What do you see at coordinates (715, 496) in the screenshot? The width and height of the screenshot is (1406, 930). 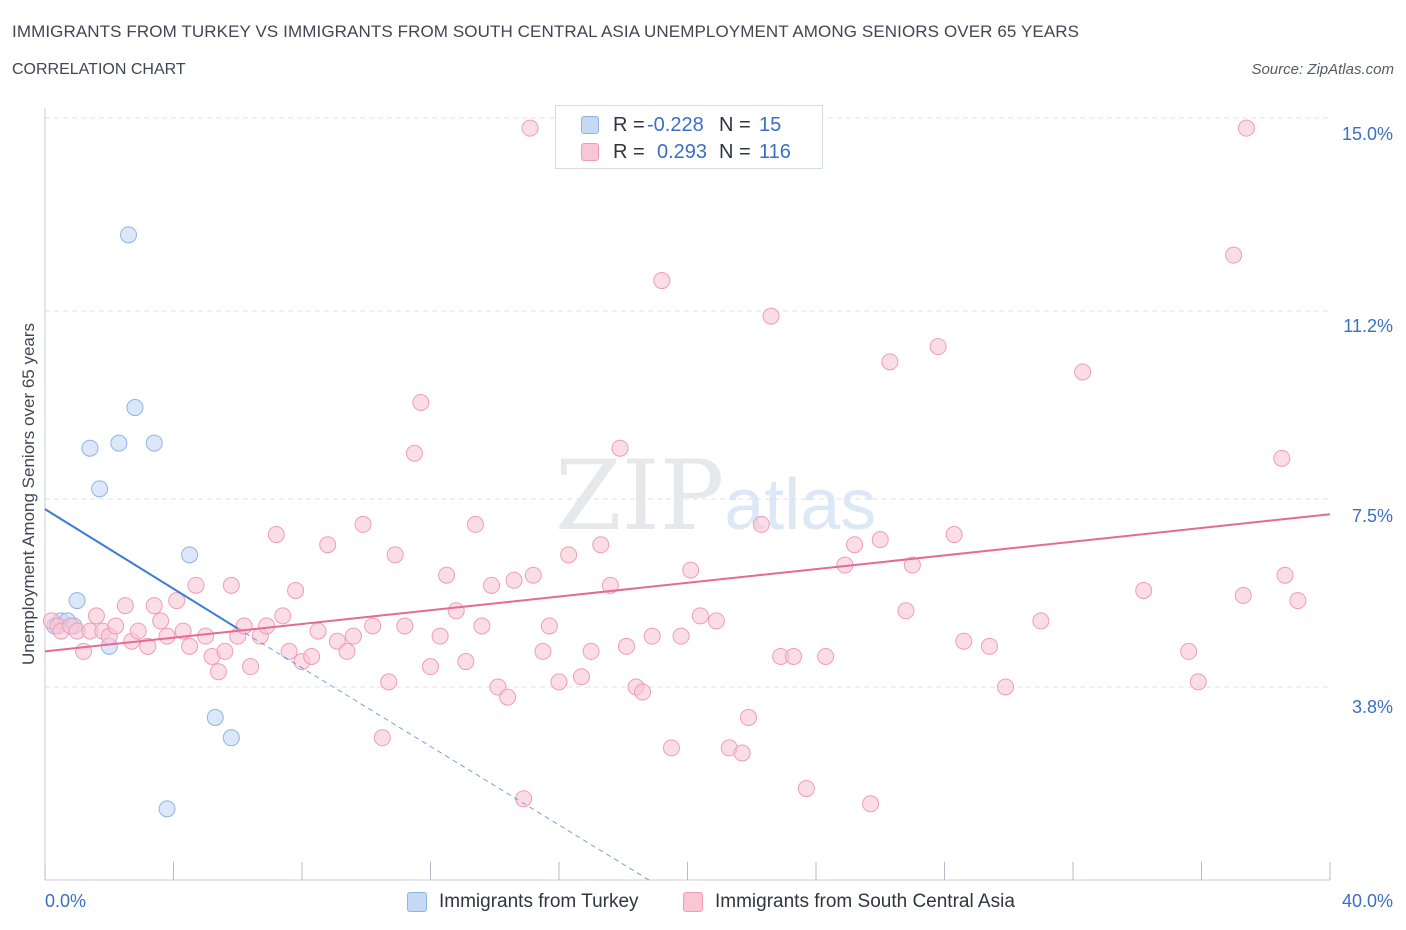 I see `zipatlas-watermark: ZIPatlas` at bounding box center [715, 496].